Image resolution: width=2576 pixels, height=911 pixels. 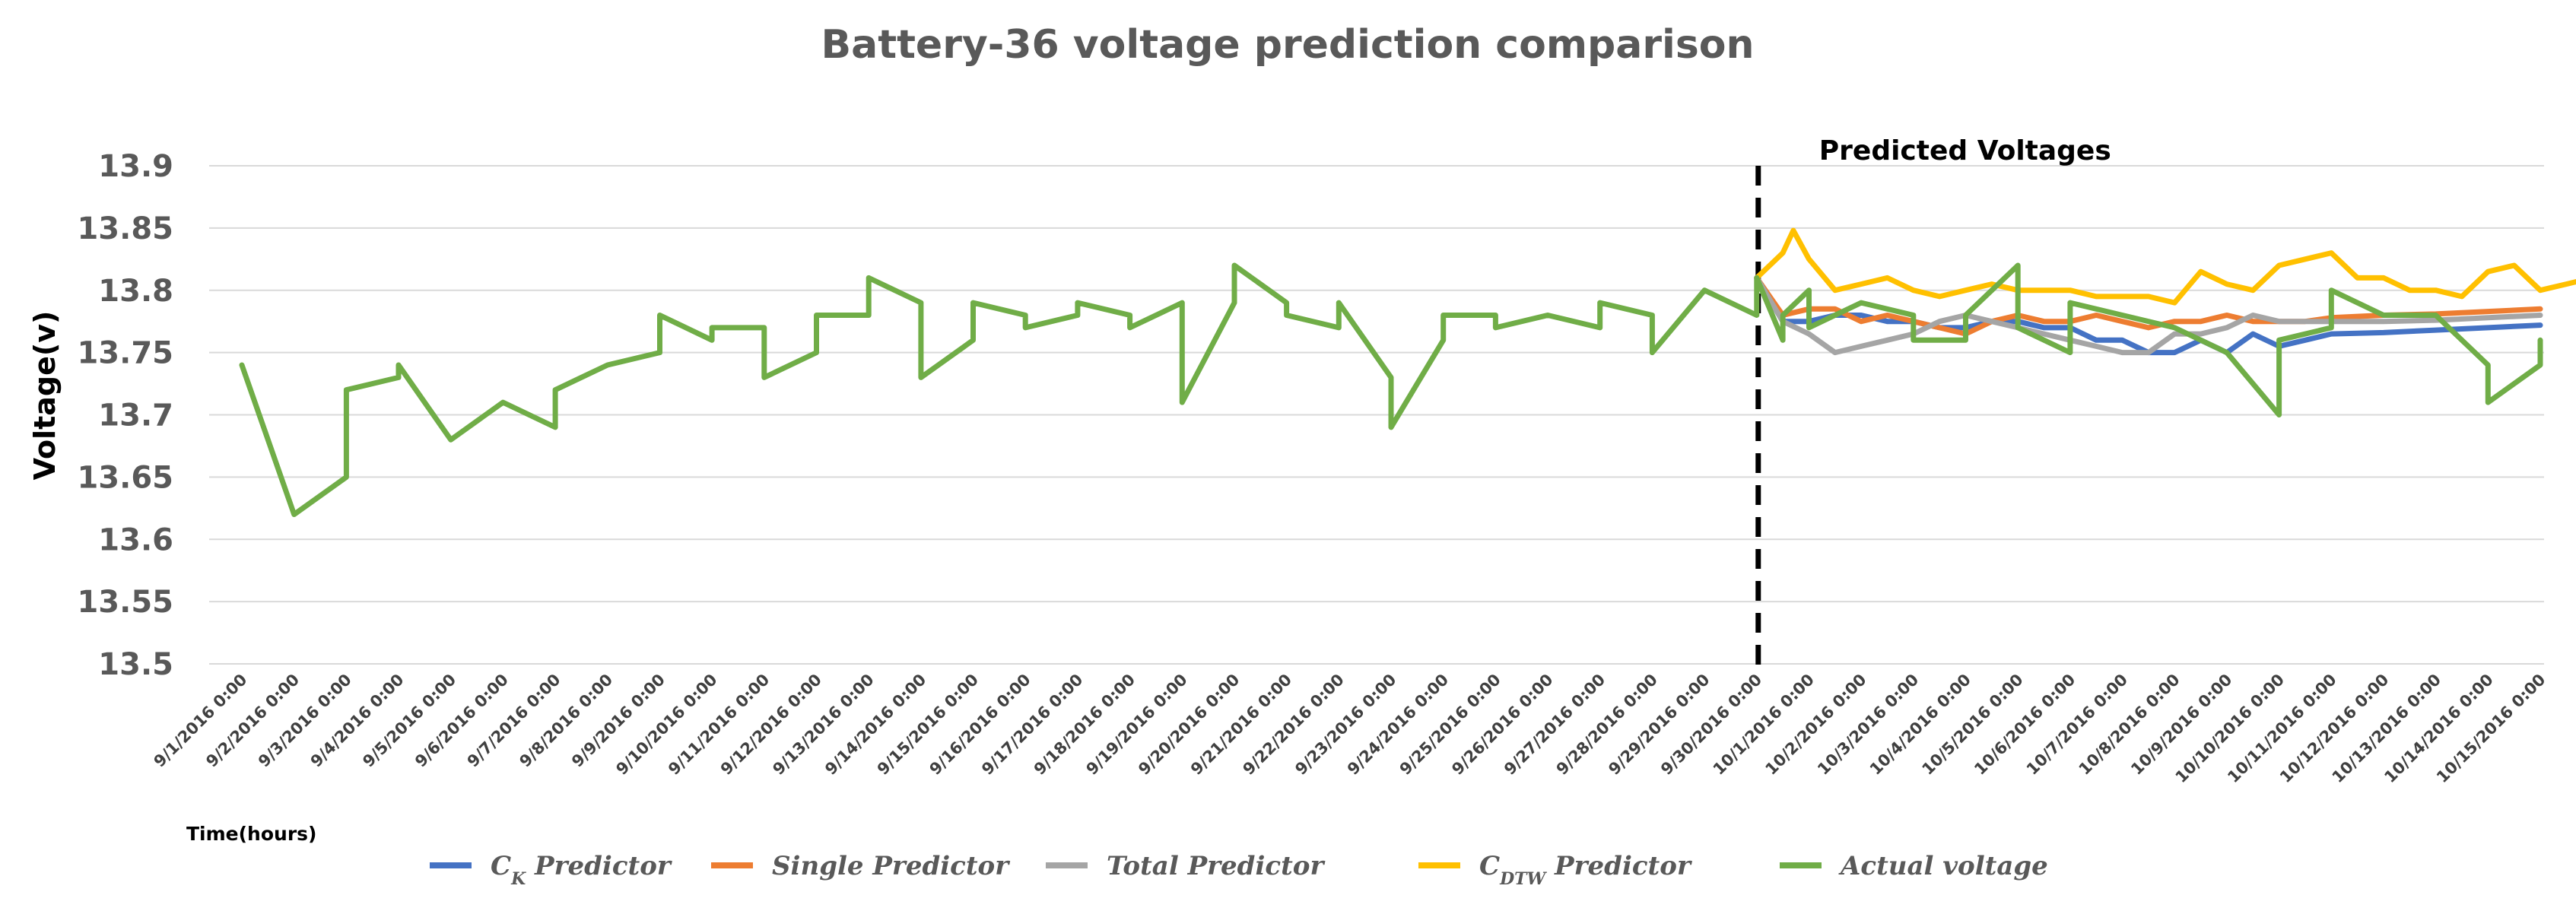 What do you see at coordinates (1920, 725) in the screenshot?
I see `x-tick-label: 10/4/2016 0:00` at bounding box center [1920, 725].